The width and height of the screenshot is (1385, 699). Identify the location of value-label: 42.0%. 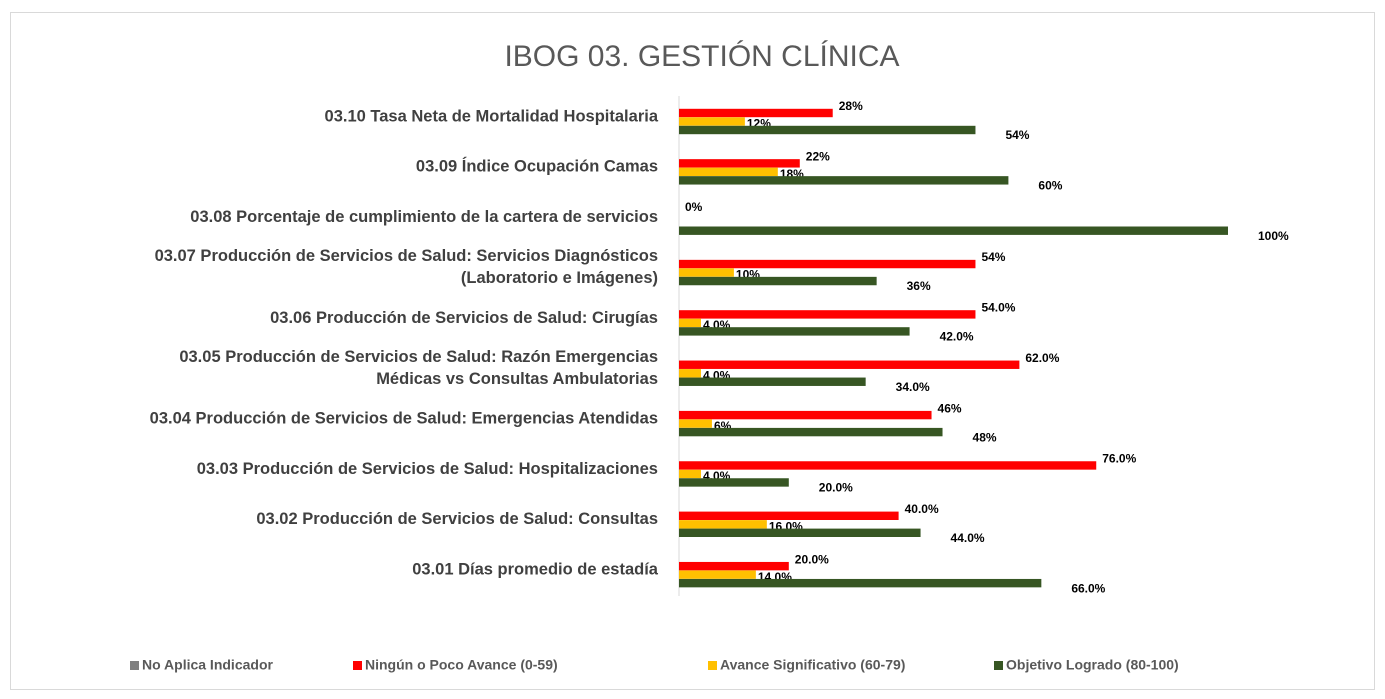
(957, 337).